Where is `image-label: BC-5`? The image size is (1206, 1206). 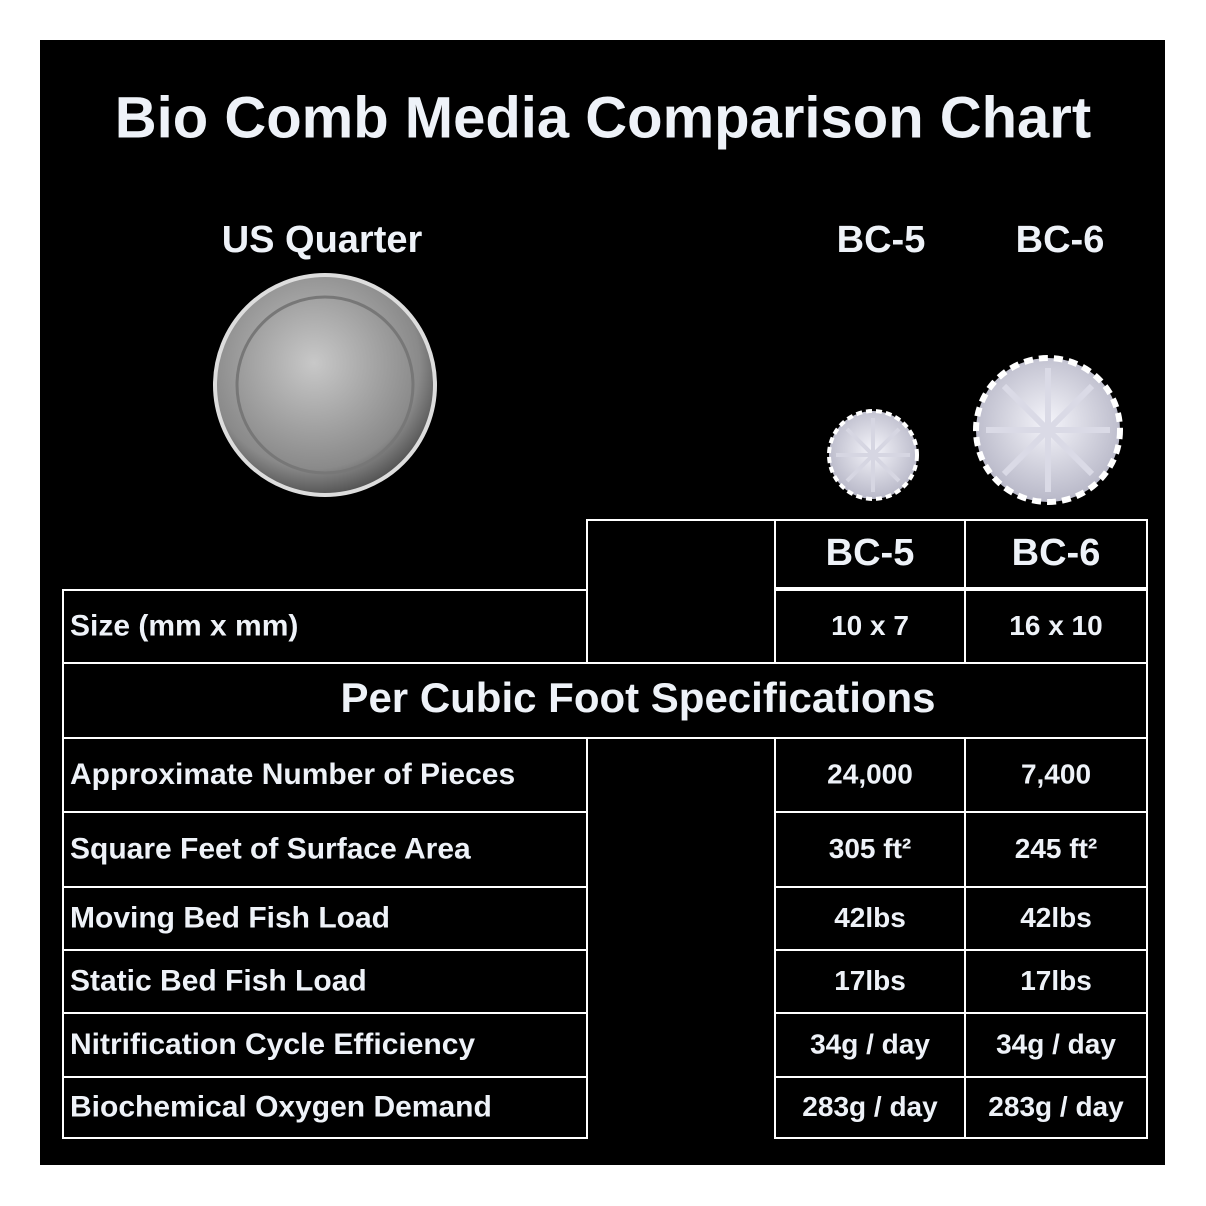 image-label: BC-5 is located at coordinates (881, 240).